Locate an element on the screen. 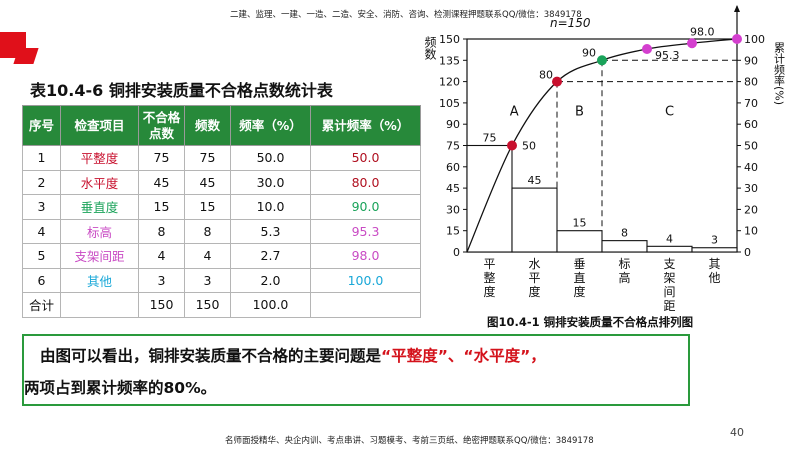  cell-freq: 45 is located at coordinates (207, 182).